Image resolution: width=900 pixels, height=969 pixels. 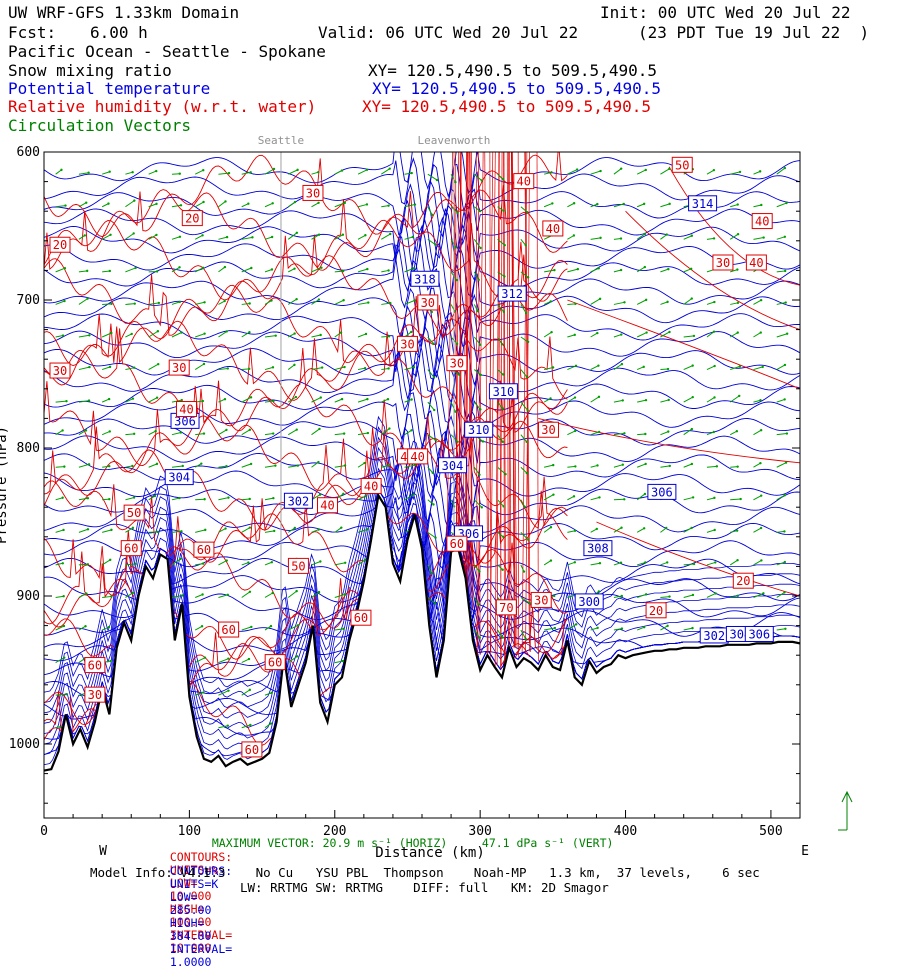 I want to click on theta-label: 318, so click(x=425, y=278).